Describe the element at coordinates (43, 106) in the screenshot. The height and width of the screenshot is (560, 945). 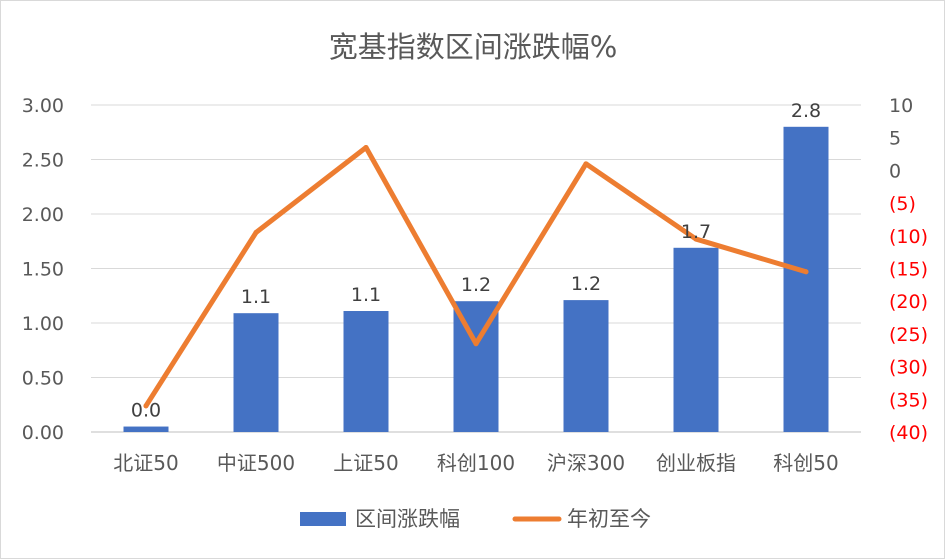
I see `left-tick-label: 3.00` at that location.